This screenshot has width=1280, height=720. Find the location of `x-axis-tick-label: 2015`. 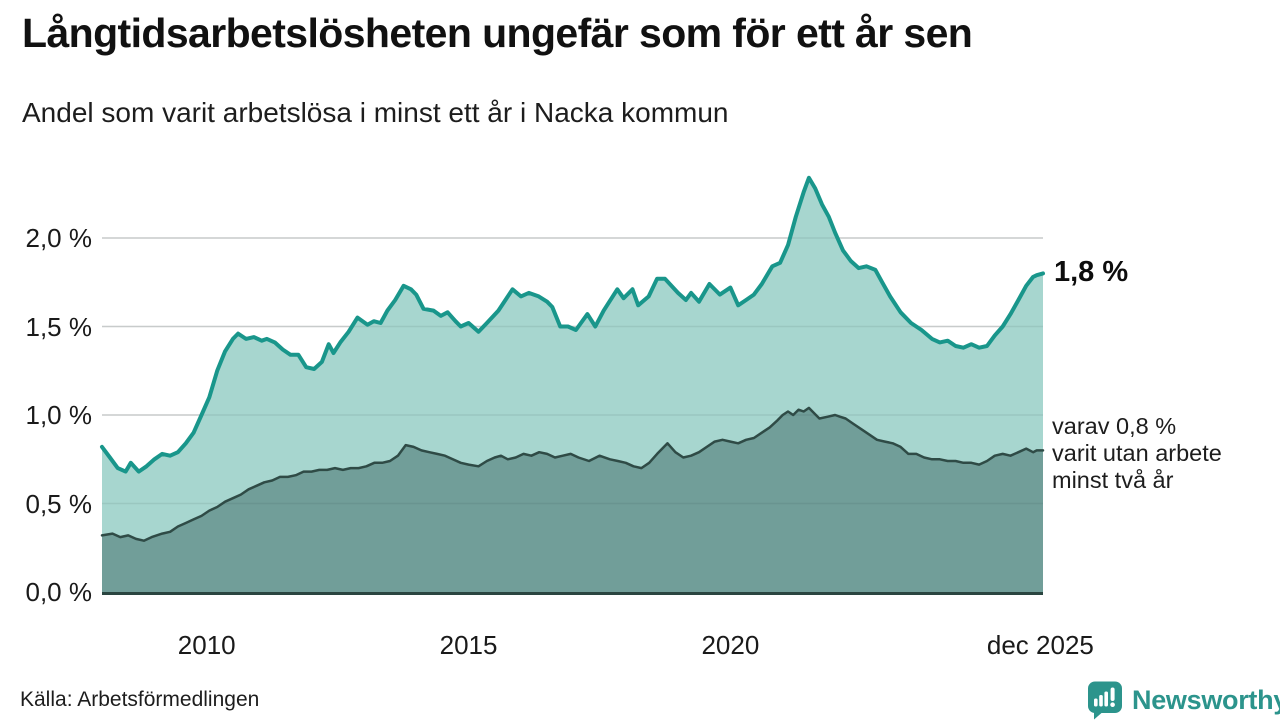

x-axis-tick-label: 2015 is located at coordinates (468, 645).